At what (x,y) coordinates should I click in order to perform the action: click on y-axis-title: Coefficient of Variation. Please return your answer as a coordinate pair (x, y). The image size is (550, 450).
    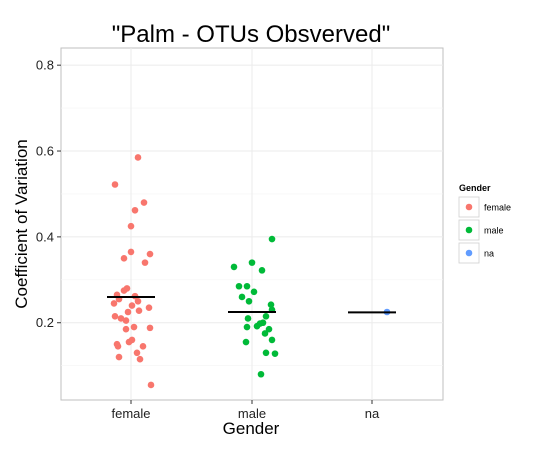
    Looking at the image, I should click on (21, 223).